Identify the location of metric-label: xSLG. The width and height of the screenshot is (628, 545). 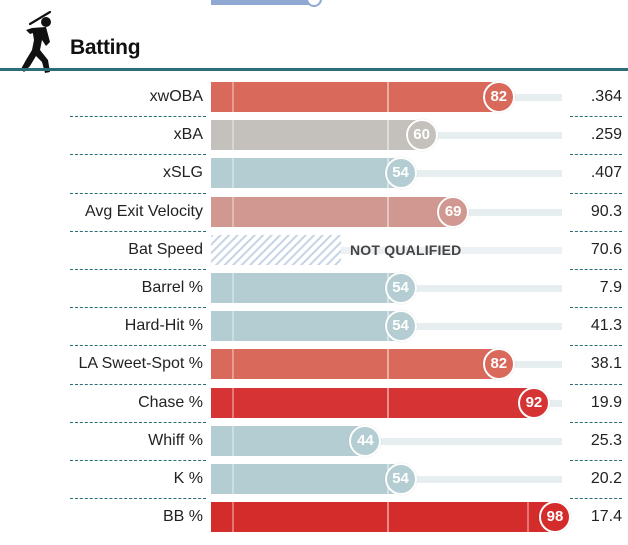
(182, 173).